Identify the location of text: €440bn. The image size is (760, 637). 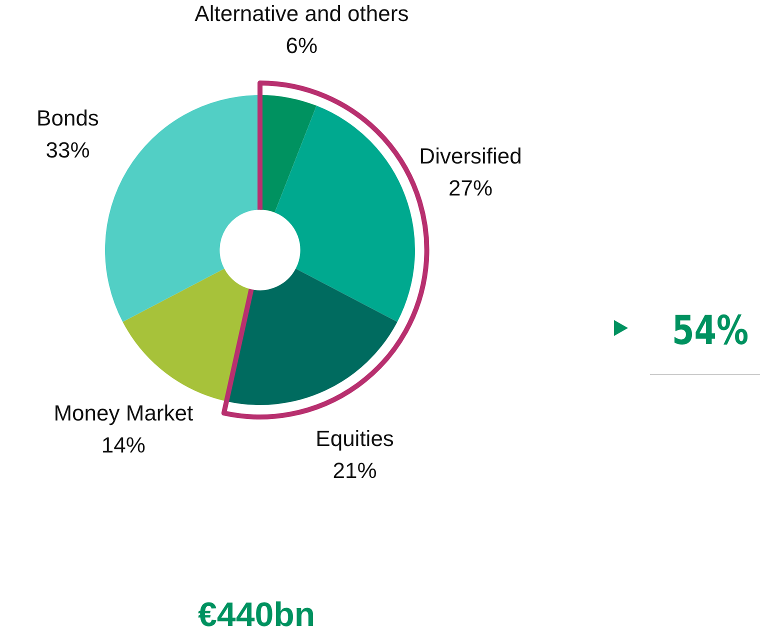
(257, 615).